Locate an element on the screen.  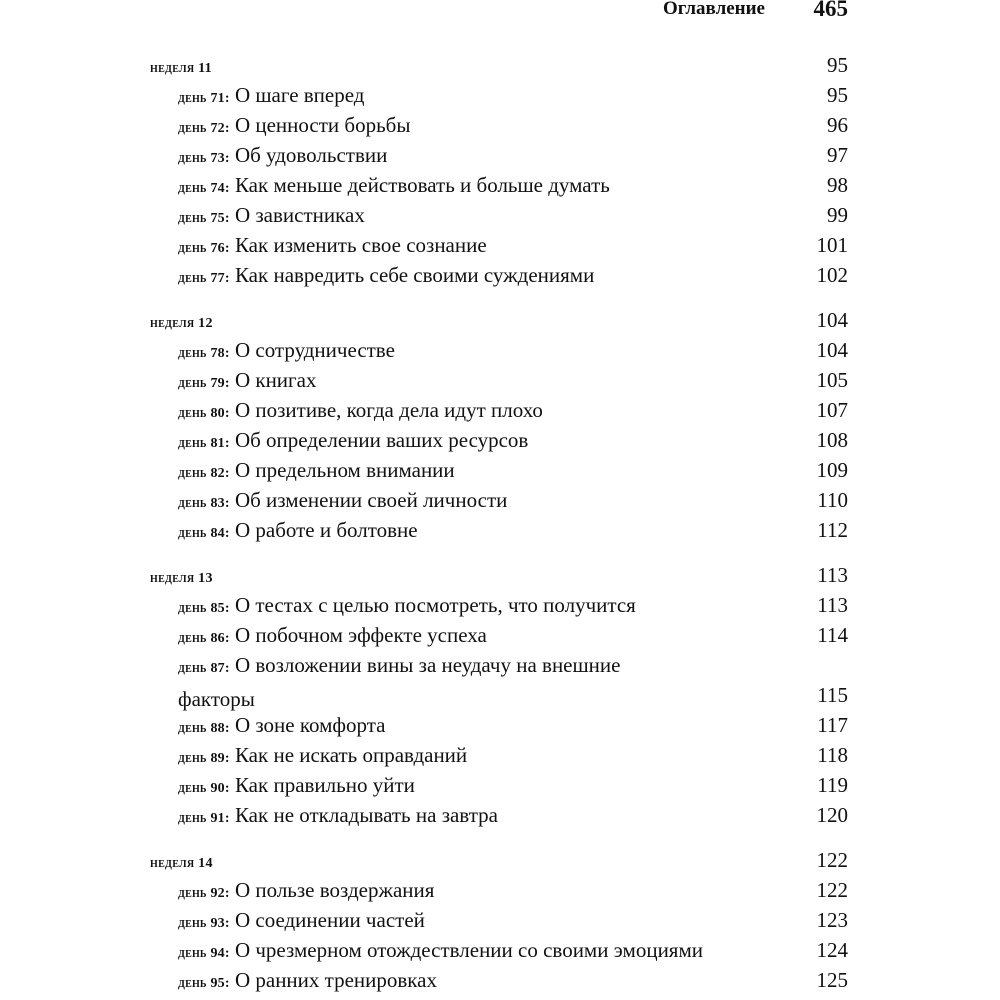
toc-entry: день 84: О работе и болтовне 112 is located at coordinates (499, 530).